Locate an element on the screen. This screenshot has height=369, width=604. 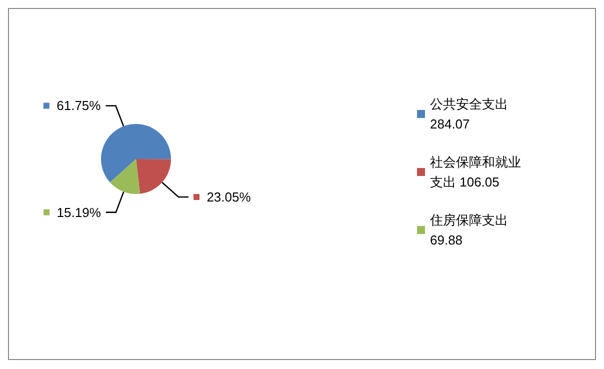
data-label: 23.05% is located at coordinates (225, 197).